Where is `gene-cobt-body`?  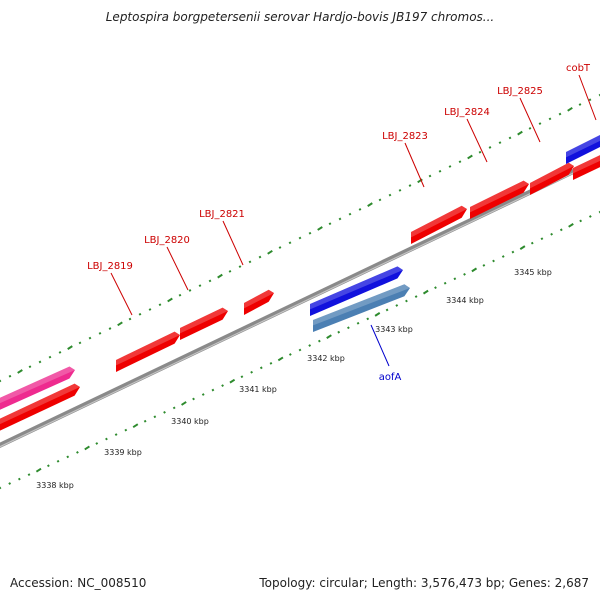
gene-cobt-body is located at coordinates (586, 165).